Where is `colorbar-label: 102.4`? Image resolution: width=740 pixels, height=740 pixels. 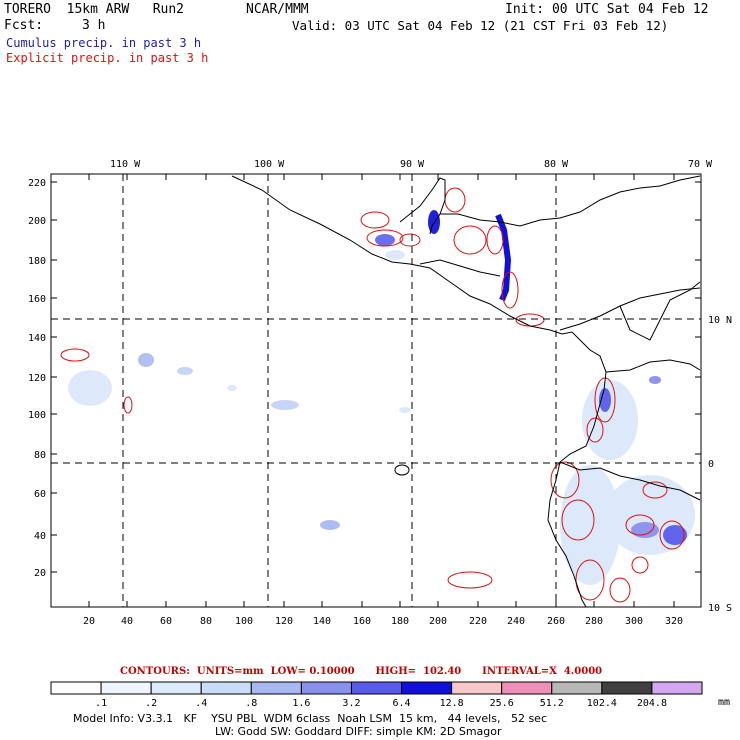 colorbar-label: 102.4 is located at coordinates (602, 703).